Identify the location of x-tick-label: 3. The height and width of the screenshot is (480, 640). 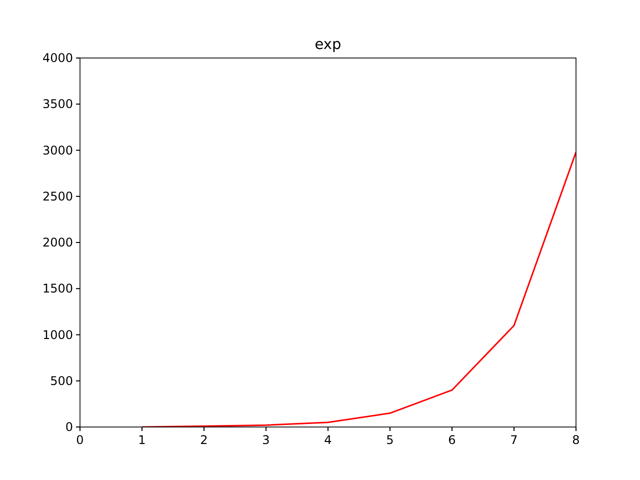
(266, 440).